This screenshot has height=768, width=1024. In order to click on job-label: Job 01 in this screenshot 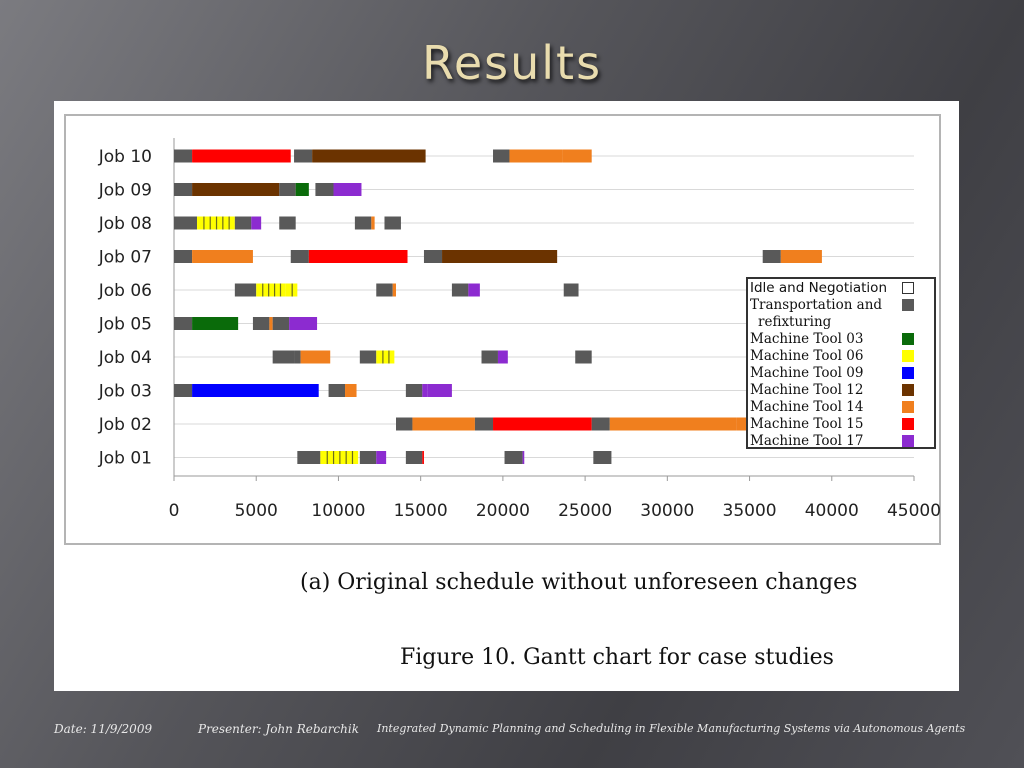, I will do `click(125, 459)`.